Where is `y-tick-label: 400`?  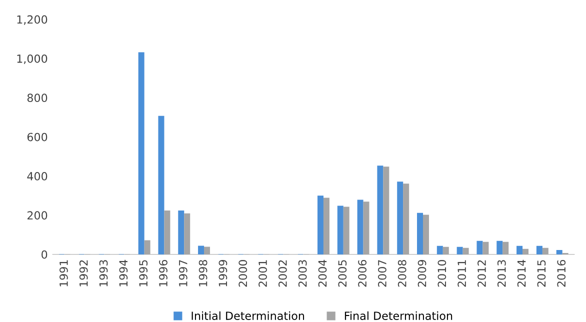 y-tick-label: 400 is located at coordinates (37, 176).